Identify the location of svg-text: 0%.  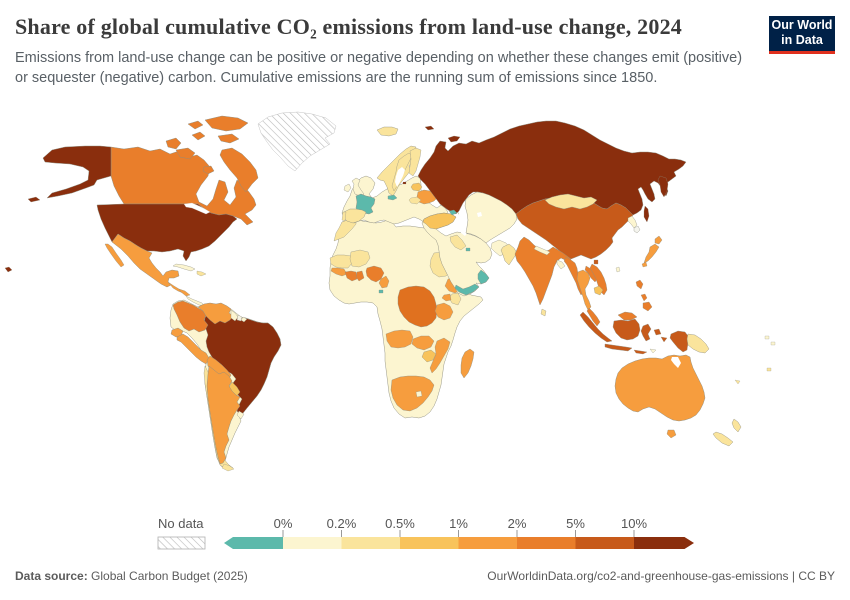
(283, 523).